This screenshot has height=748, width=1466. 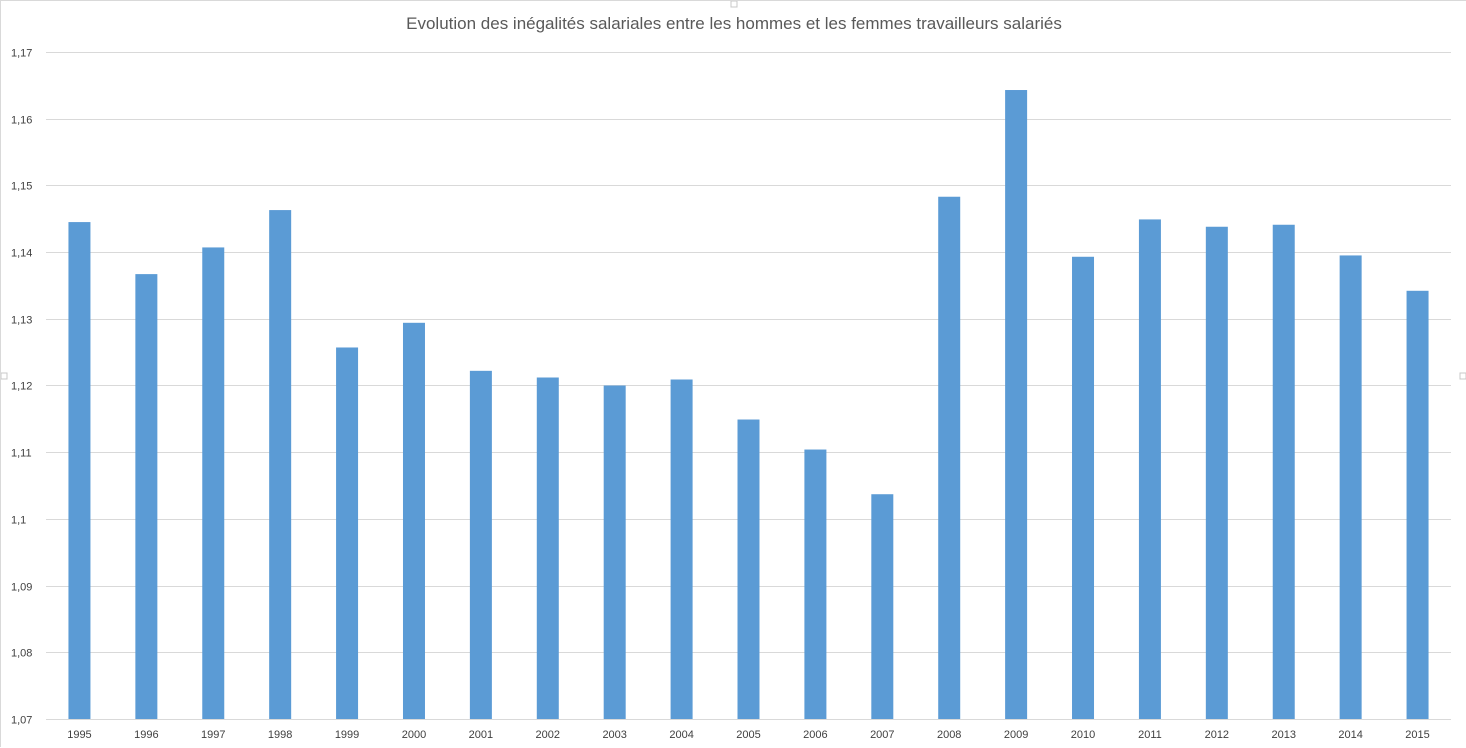 I want to click on y-tick-label: 1,09, so click(x=21, y=588).